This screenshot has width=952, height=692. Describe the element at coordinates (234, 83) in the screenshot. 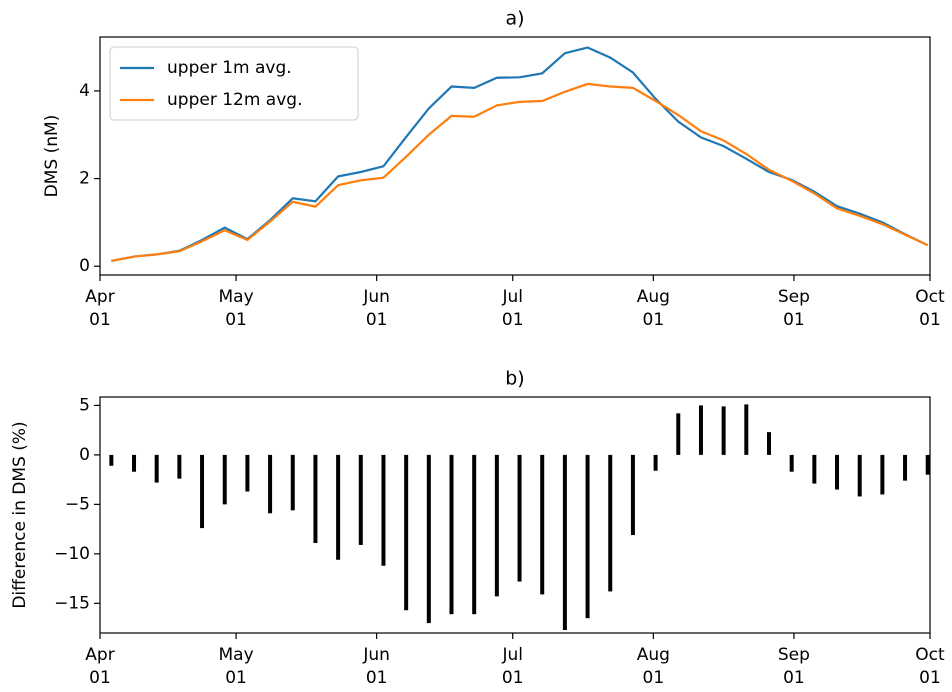

I see `legend-box` at that location.